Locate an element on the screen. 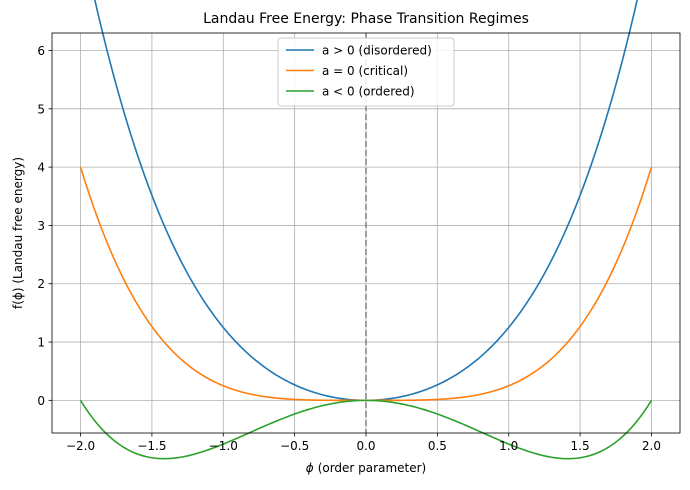 The image size is (690, 490). legend-label: a > 0 (disordered) is located at coordinates (377, 50).